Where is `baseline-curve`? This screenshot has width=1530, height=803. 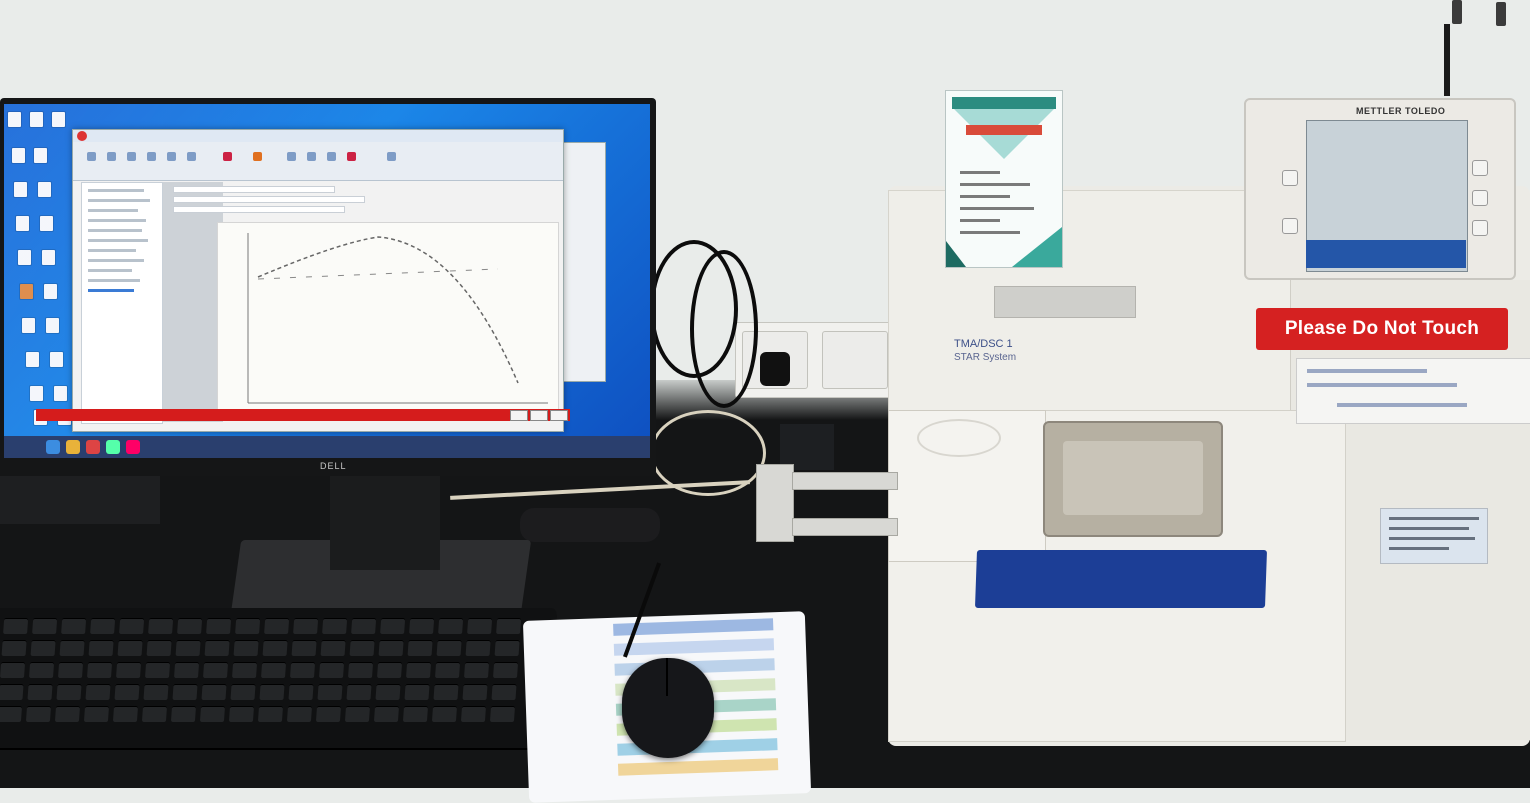 baseline-curve is located at coordinates (378, 274).